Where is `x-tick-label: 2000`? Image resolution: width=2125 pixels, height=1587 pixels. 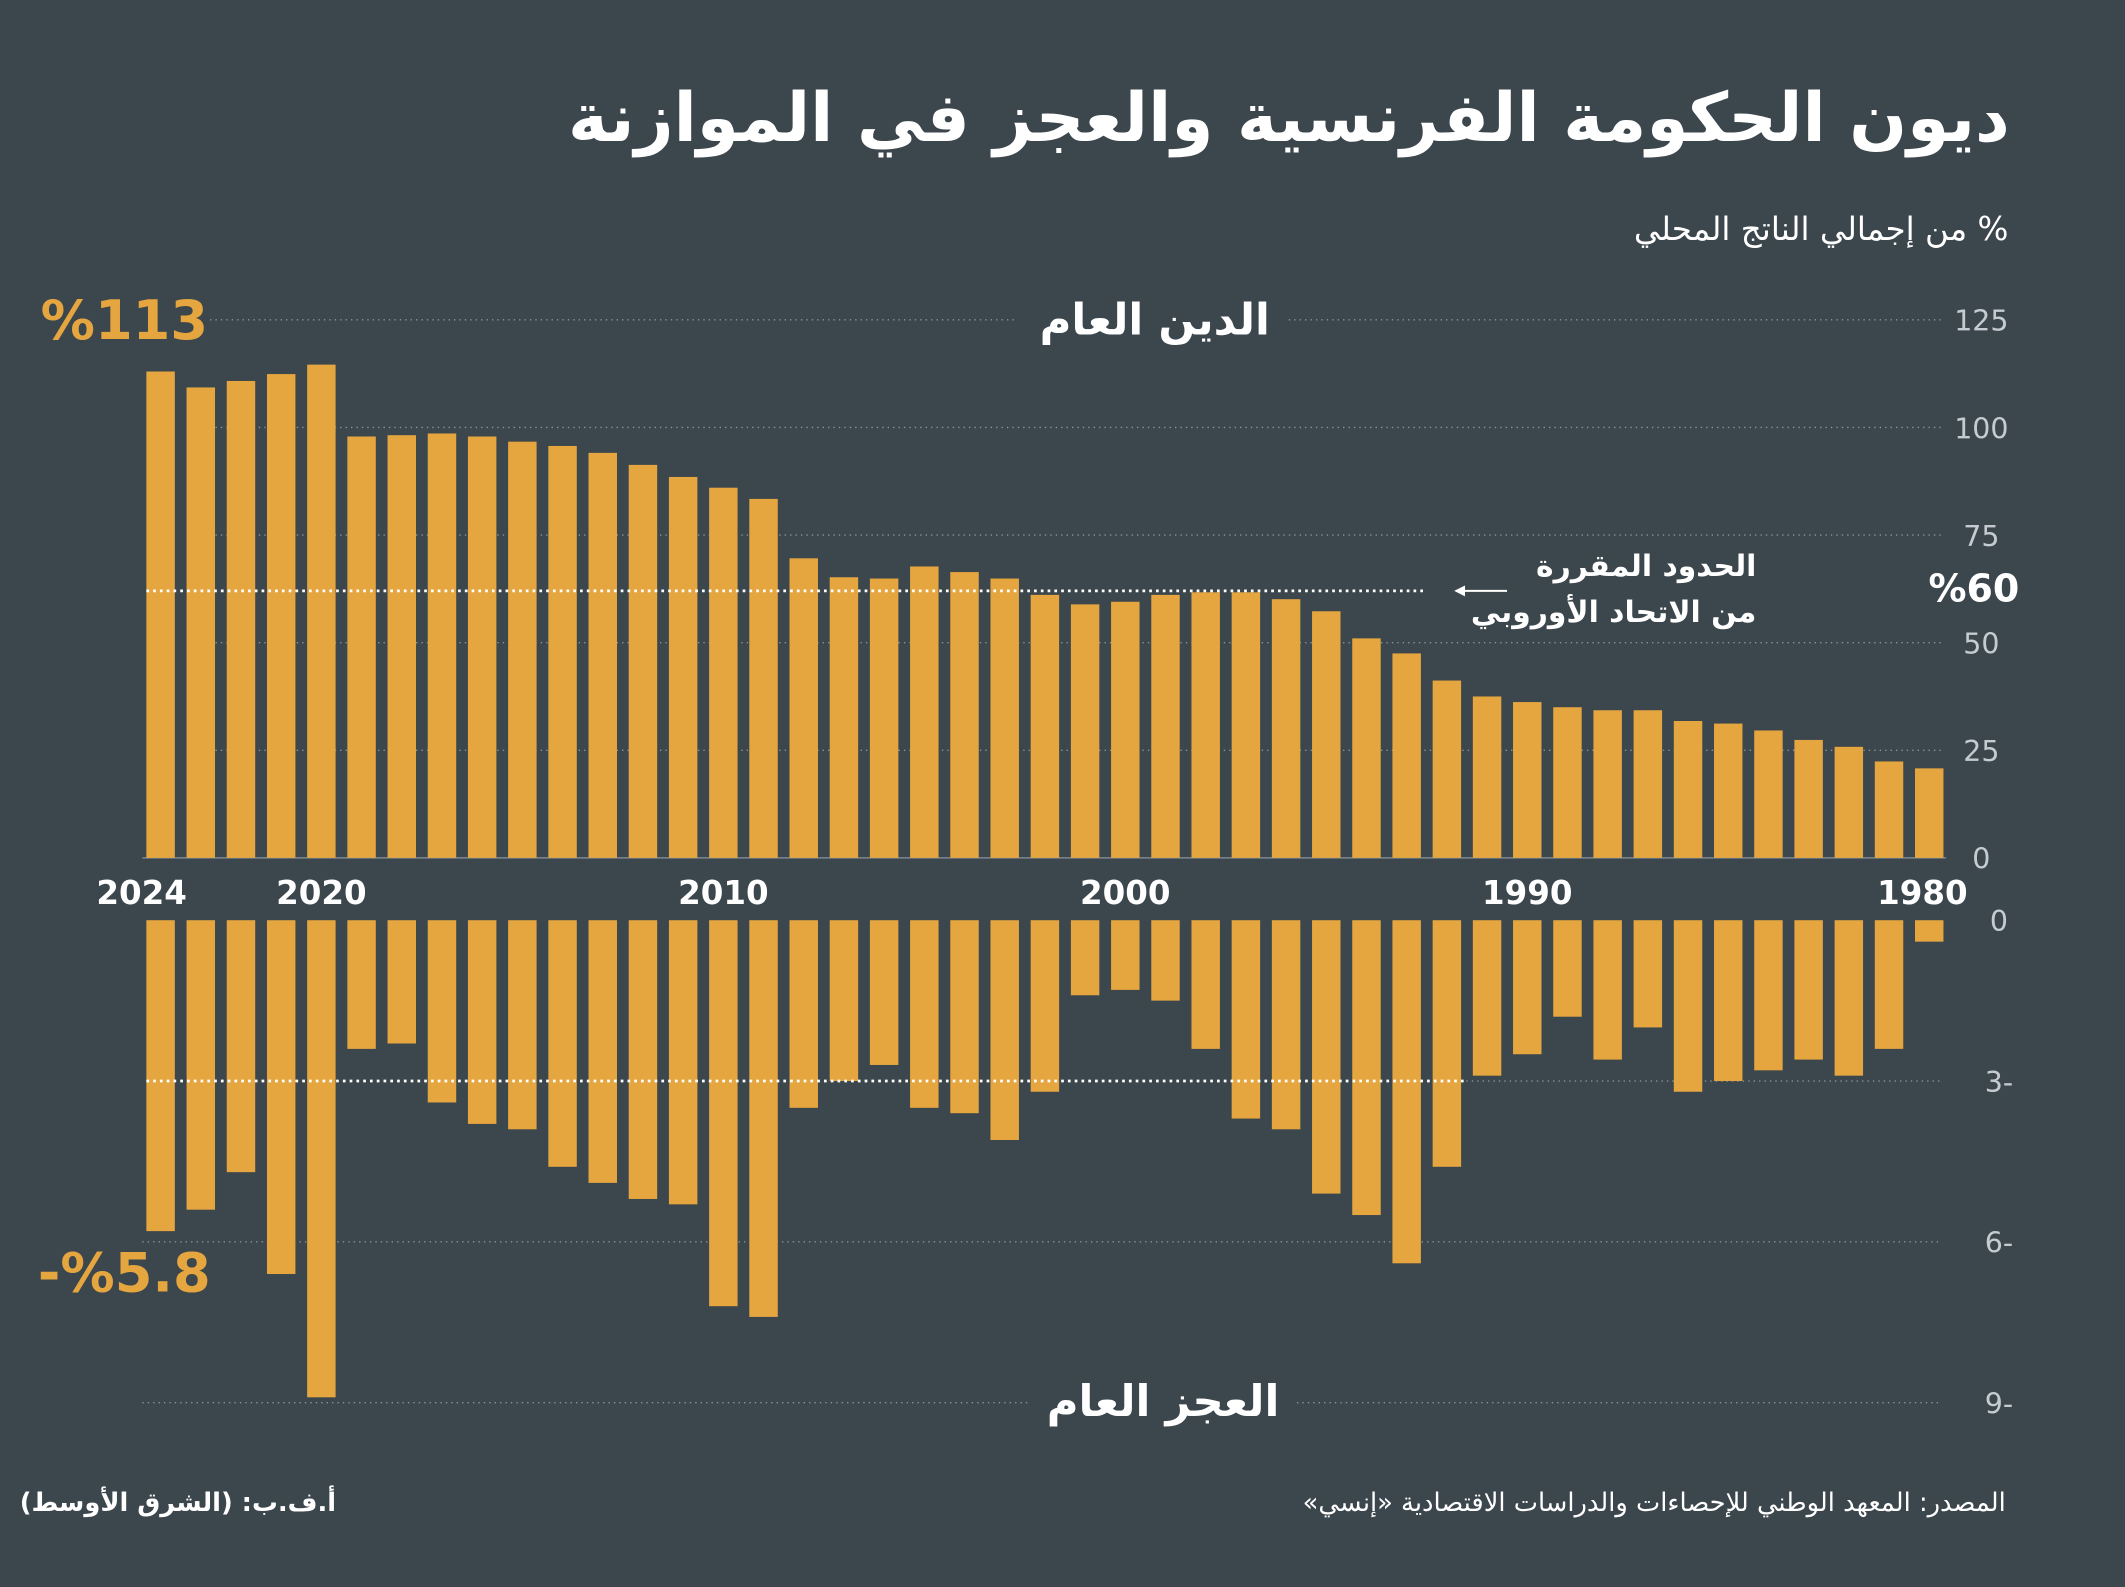
x-tick-label: 2000 is located at coordinates (1125, 893).